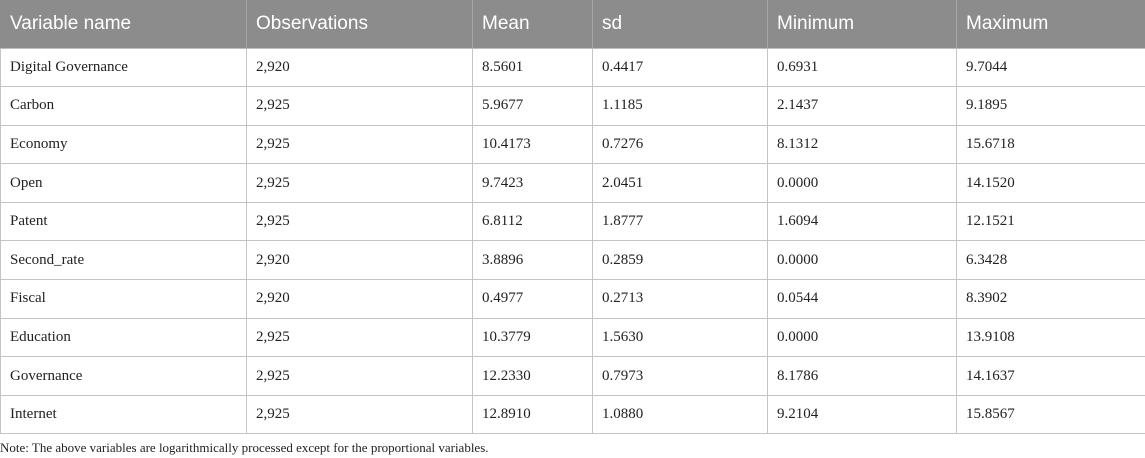 This screenshot has width=1145, height=458. Describe the element at coordinates (533, 106) in the screenshot. I see `cell-mean: 5.9677` at that location.